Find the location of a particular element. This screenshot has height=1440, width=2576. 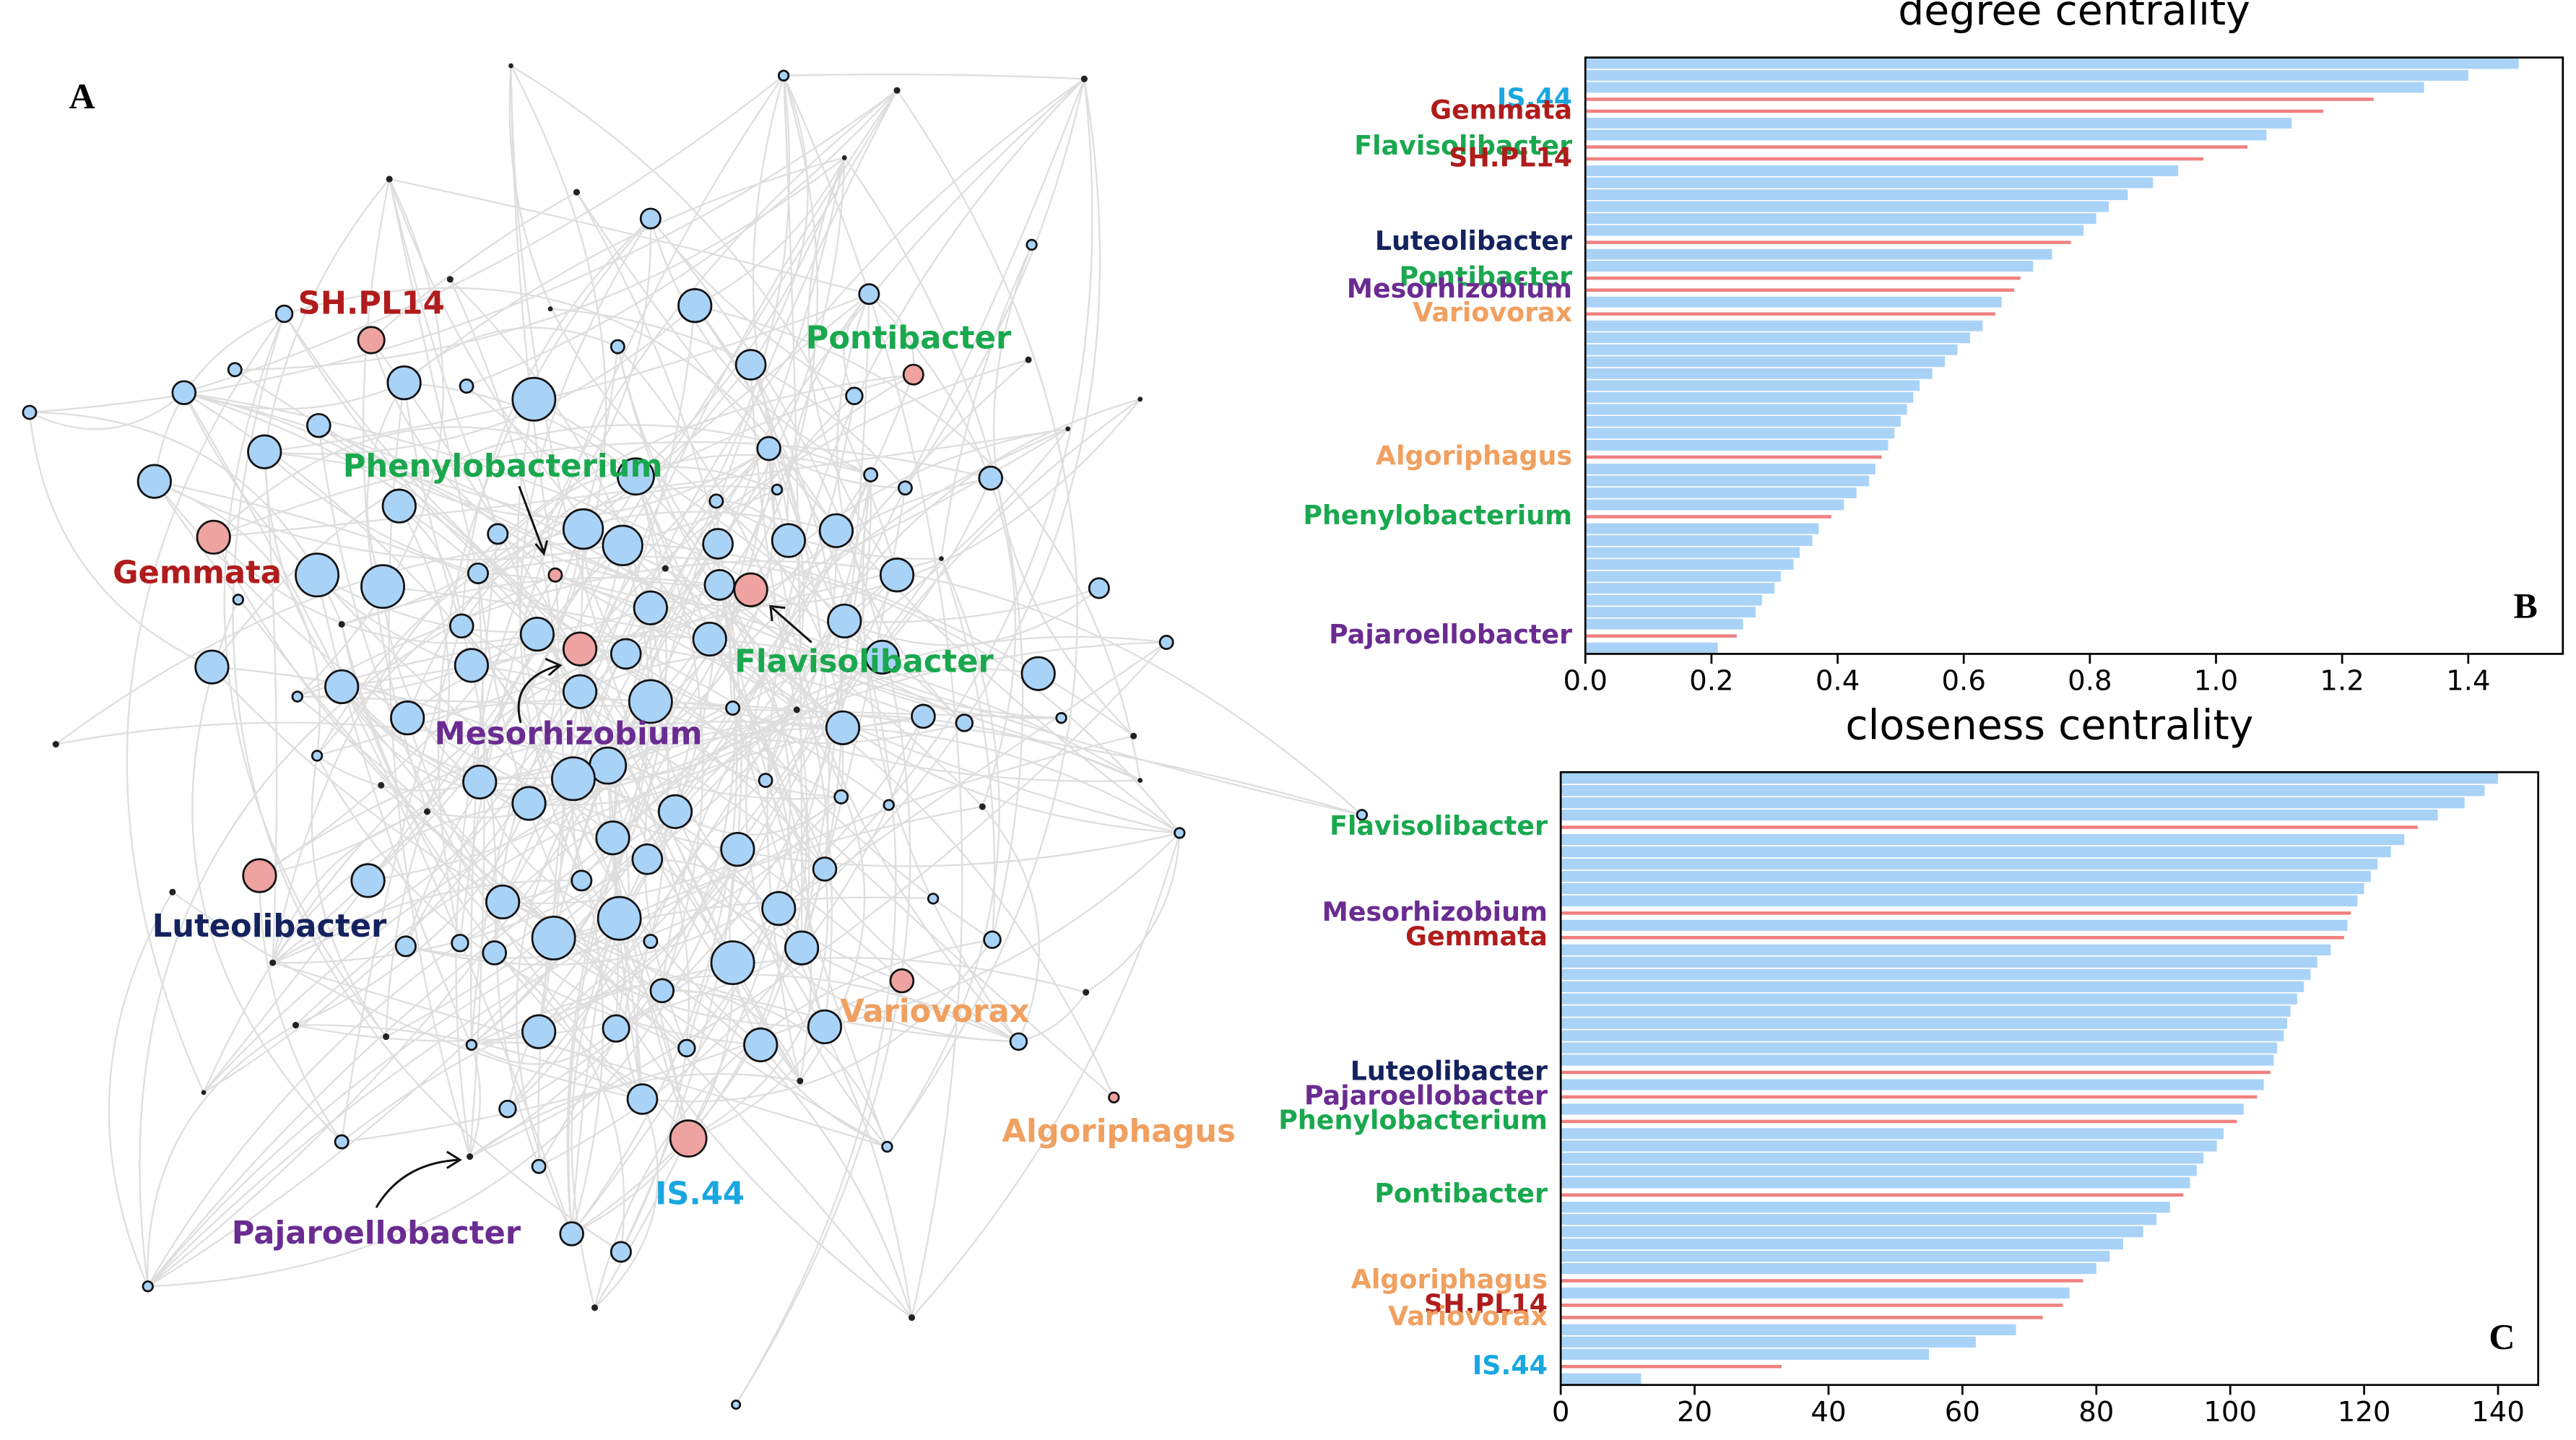

category-label: SH.PL14 is located at coordinates (1510, 157).